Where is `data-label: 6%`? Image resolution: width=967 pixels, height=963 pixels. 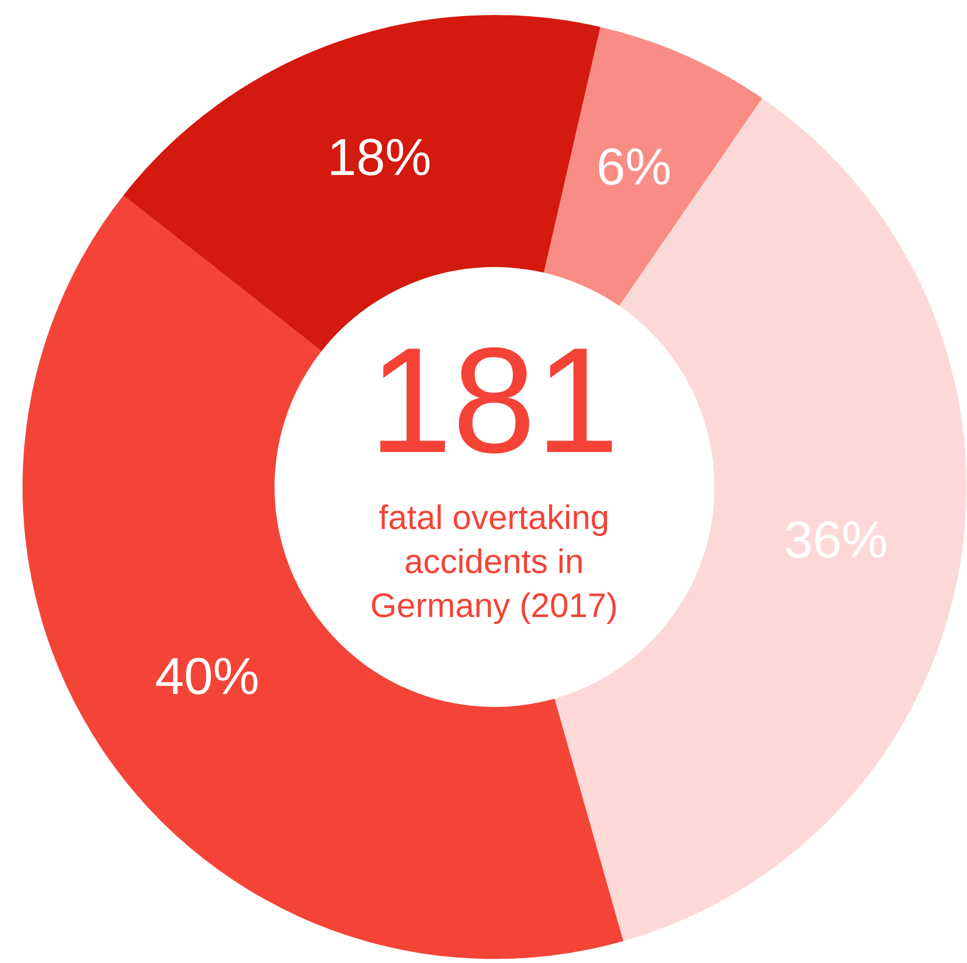
data-label: 6% is located at coordinates (634, 167).